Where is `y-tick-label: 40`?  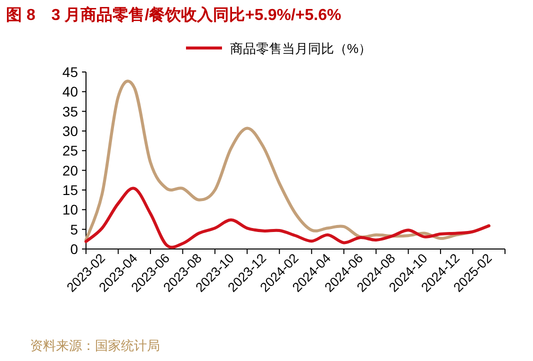 y-tick-label: 40 is located at coordinates (70, 92).